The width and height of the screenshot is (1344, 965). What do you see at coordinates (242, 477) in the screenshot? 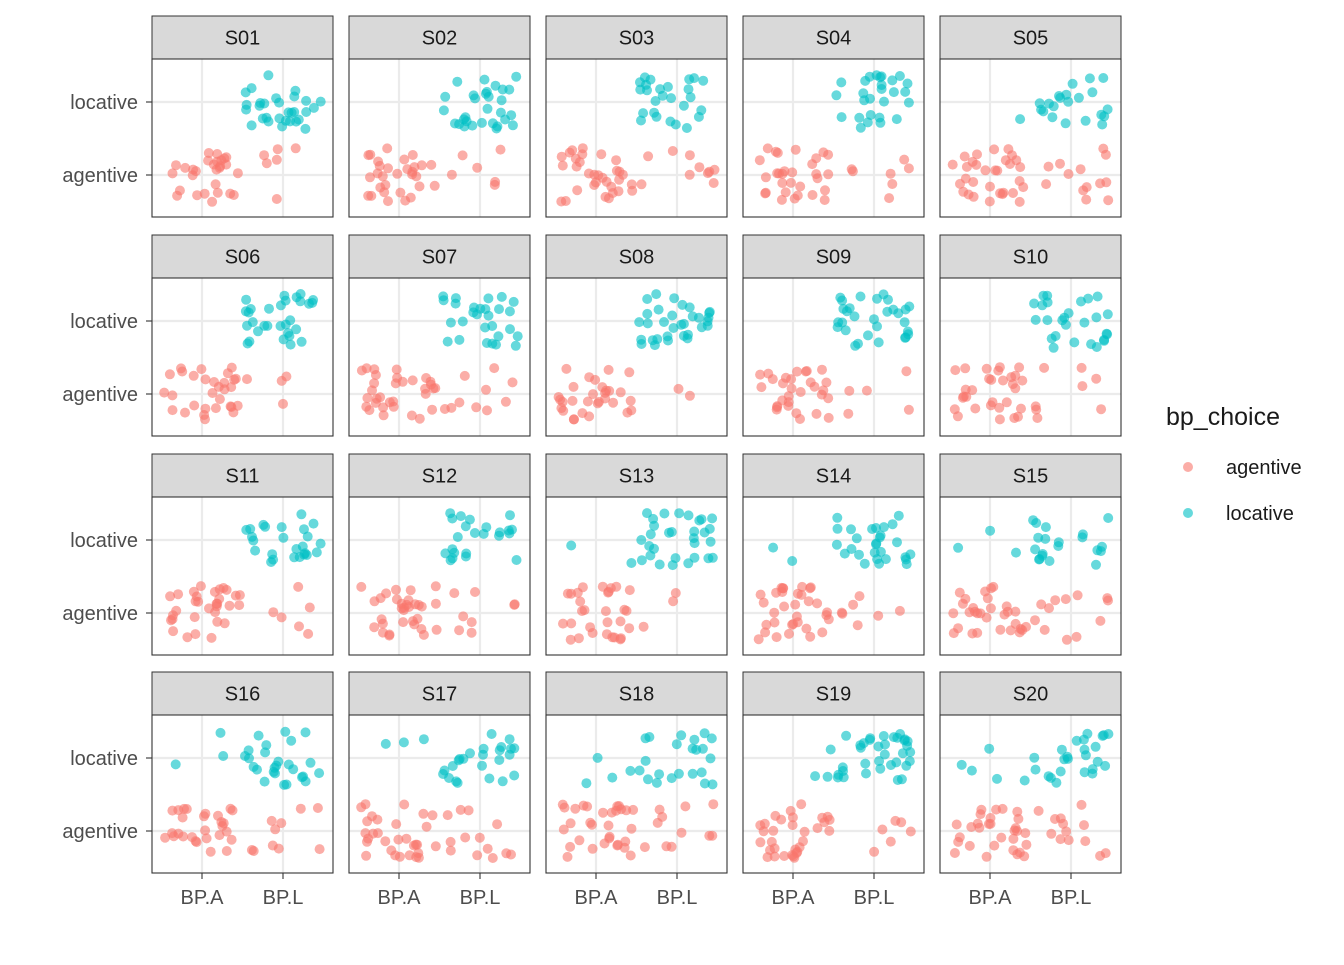
I see `facet-strip-label: S11` at bounding box center [242, 477].